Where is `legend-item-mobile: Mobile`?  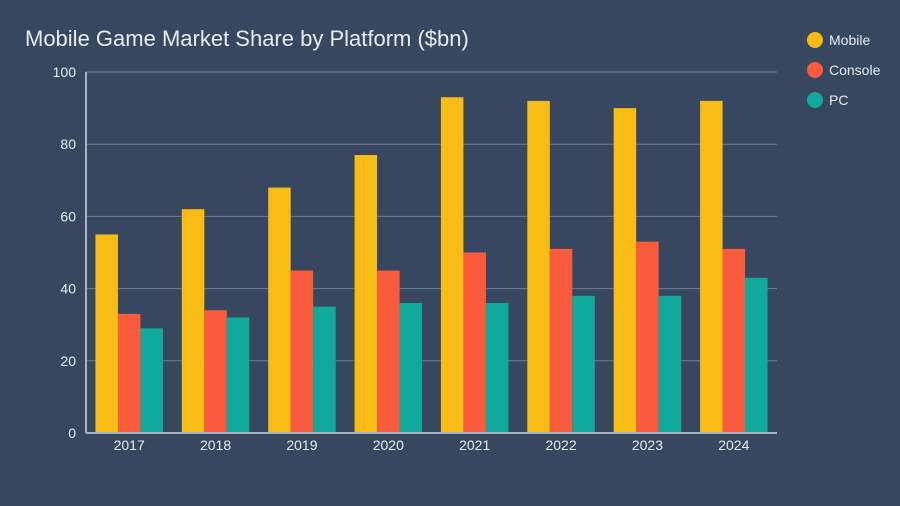 legend-item-mobile: Mobile is located at coordinates (843, 40).